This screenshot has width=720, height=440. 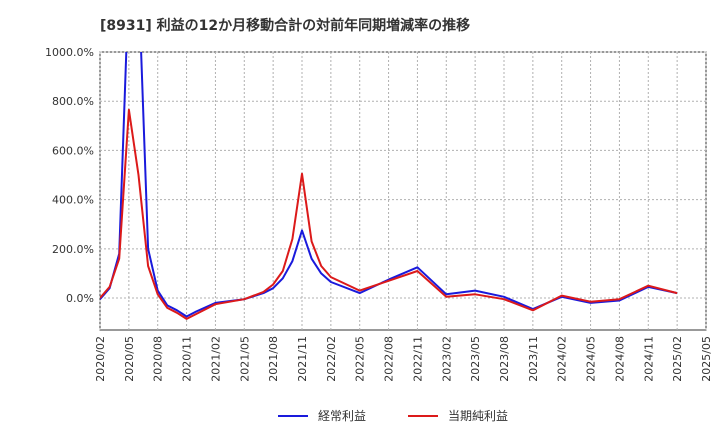 What do you see at coordinates (73, 249) in the screenshot?
I see `y-tick-label: 200.0%` at bounding box center [73, 249].